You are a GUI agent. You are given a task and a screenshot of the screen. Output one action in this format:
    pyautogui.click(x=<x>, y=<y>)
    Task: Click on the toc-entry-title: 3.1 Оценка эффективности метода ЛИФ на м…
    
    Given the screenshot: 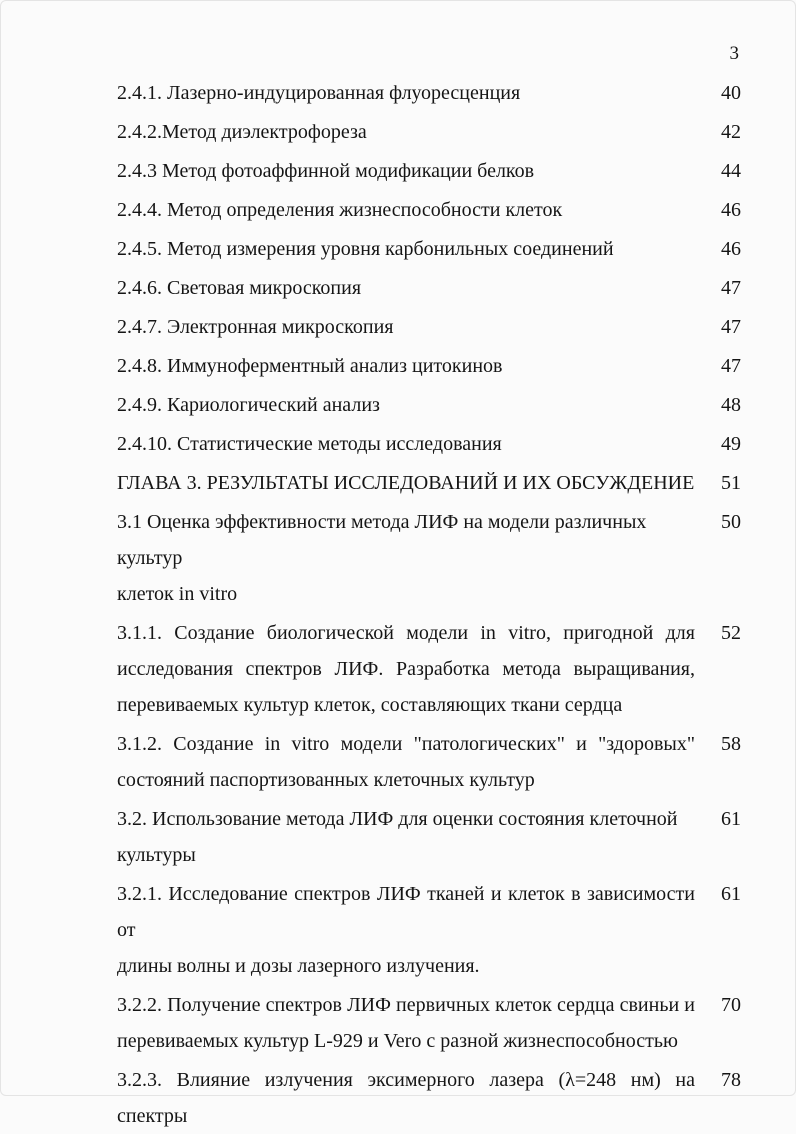 What is the action you would take?
    pyautogui.click(x=406, y=558)
    